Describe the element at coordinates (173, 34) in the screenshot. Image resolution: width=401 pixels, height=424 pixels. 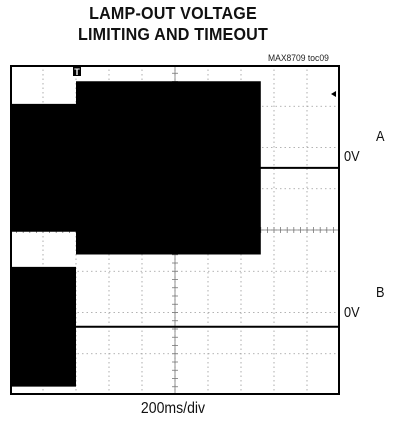
I see `title-line-2: LIMITING AND TIMEOUT` at that location.